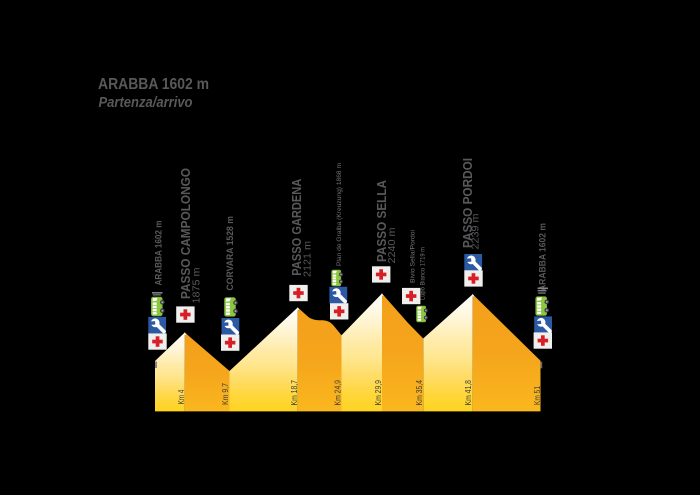  Describe the element at coordinates (468, 203) in the screenshot. I see `svg-text: PASSO PORDOI` at that location.